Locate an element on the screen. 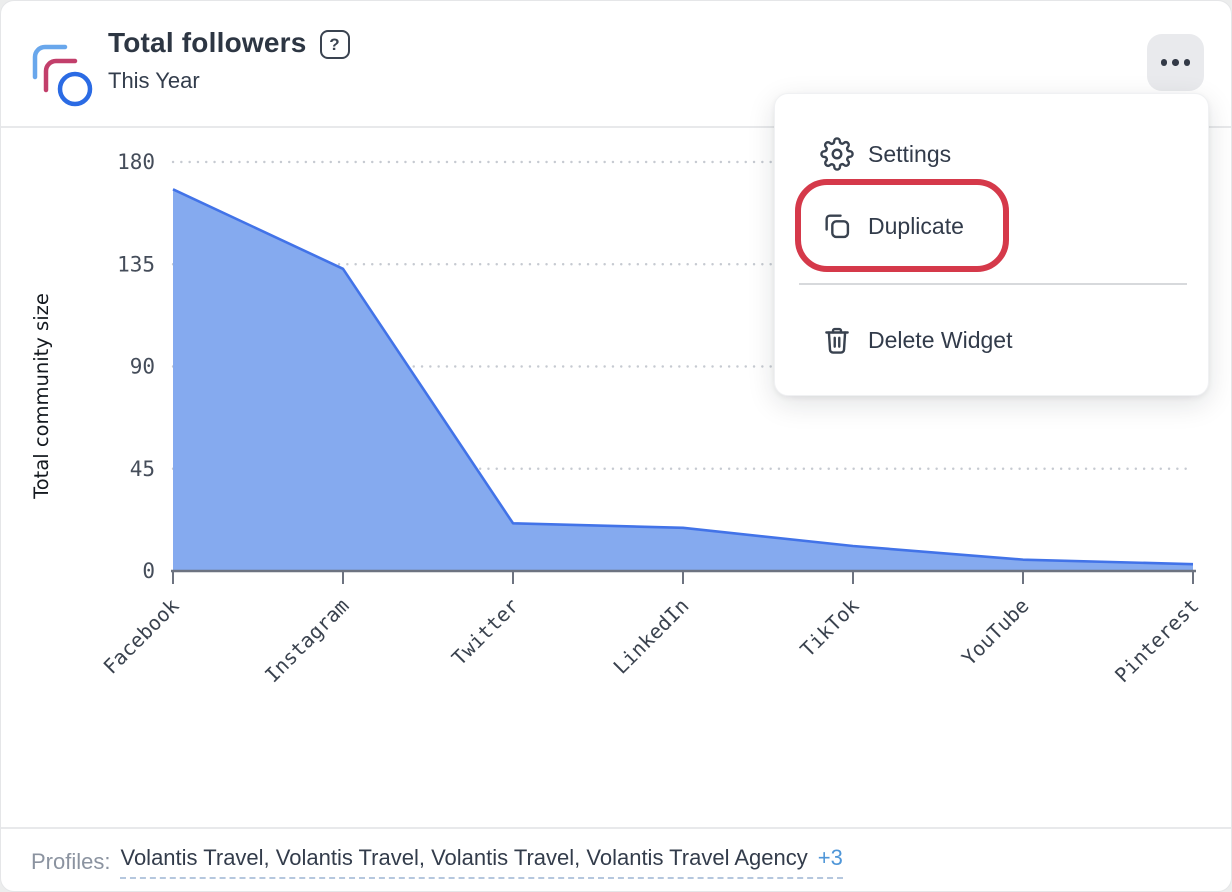 This screenshot has height=892, width=1232. gear-icon is located at coordinates (837, 154).